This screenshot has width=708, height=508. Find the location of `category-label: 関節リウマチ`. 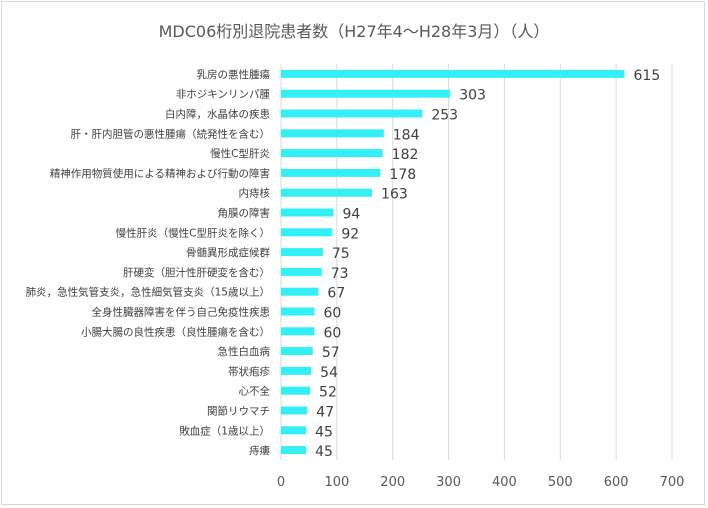

category-label: 関節リウマチ is located at coordinates (238, 411).